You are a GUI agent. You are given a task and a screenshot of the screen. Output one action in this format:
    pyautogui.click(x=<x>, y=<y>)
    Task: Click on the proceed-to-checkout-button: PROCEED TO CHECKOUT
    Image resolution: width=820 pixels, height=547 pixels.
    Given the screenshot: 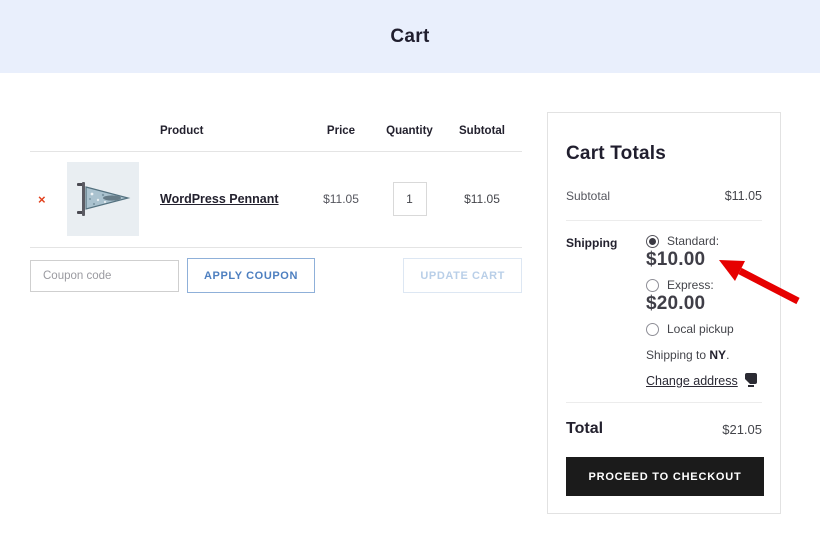 What is the action you would take?
    pyautogui.click(x=665, y=476)
    